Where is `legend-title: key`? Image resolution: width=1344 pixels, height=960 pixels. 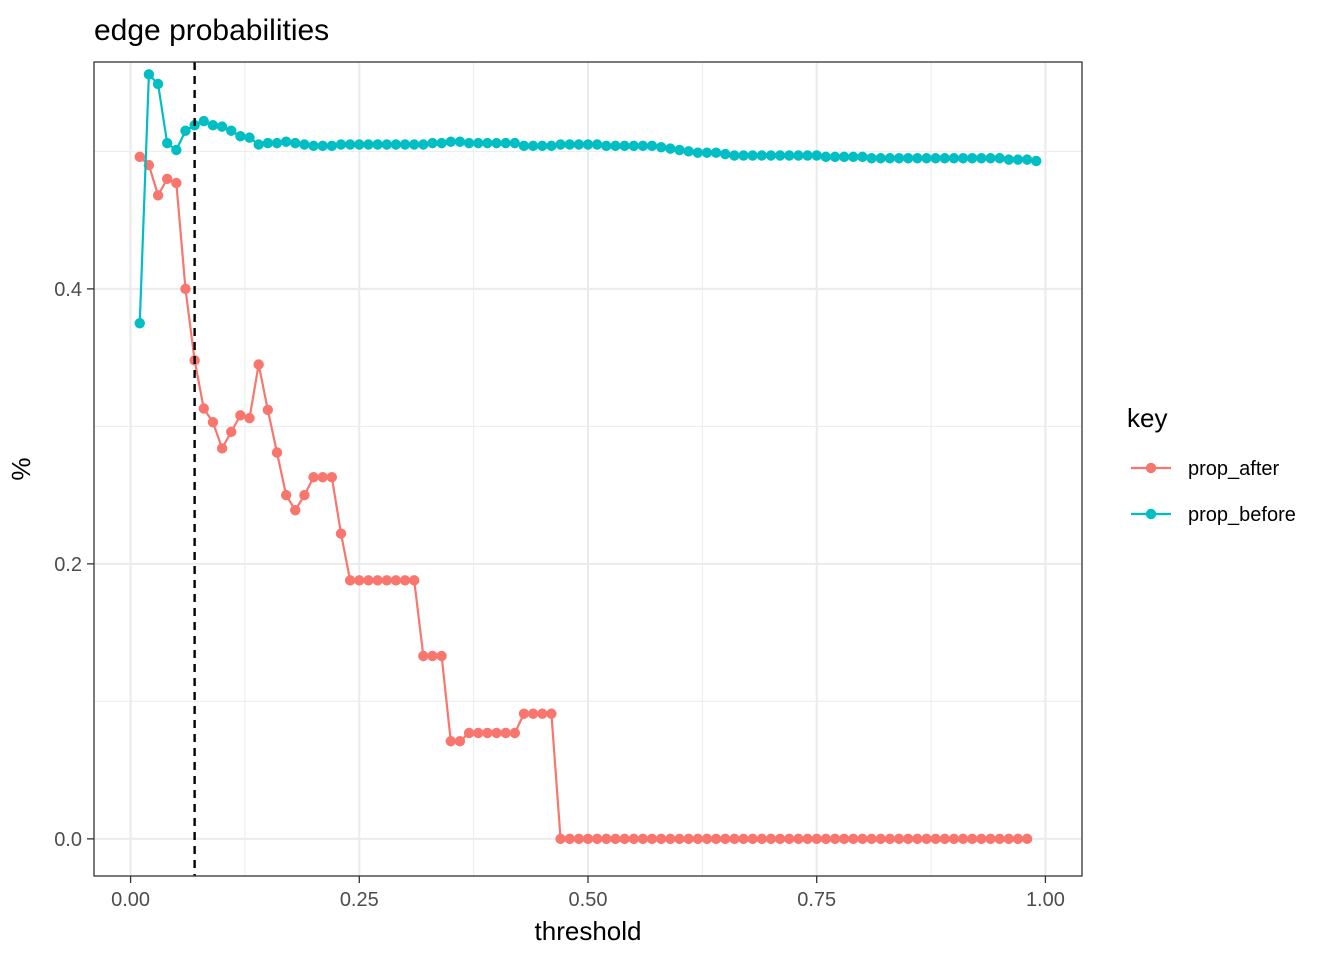
legend-title: key is located at coordinates (1147, 418).